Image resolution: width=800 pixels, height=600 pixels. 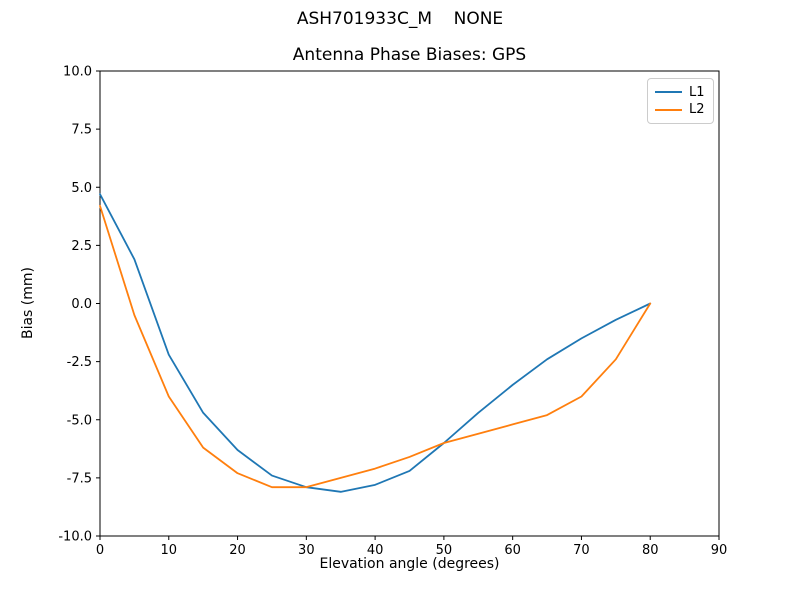 I want to click on y-tick-label: -7.5, so click(x=79, y=478).